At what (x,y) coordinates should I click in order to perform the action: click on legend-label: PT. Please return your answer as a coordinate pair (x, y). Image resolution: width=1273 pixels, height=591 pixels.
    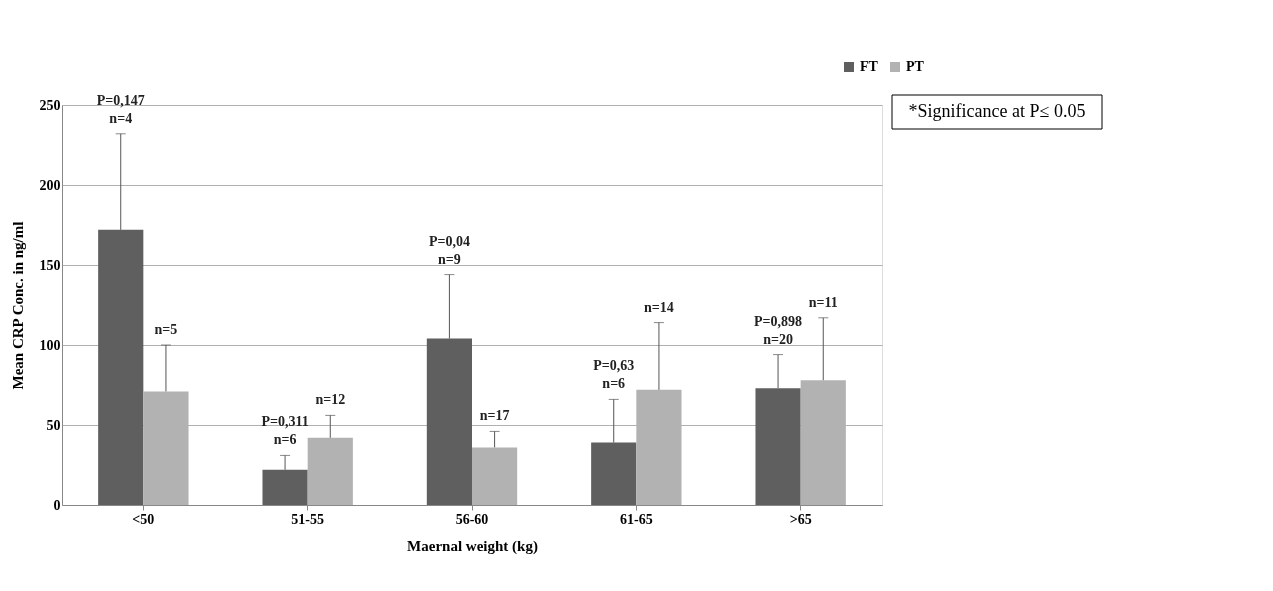
    Looking at the image, I should click on (915, 66).